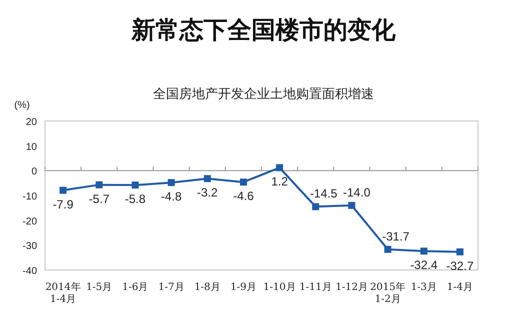  What do you see at coordinates (135, 199) in the screenshot?
I see `data-label: -5.8` at bounding box center [135, 199].